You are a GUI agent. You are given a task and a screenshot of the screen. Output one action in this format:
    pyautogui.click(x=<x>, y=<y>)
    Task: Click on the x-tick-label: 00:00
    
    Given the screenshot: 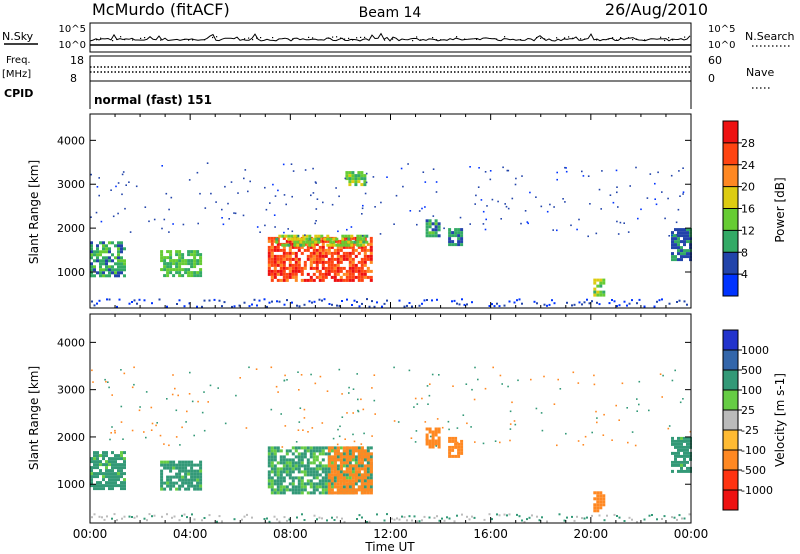 What is the action you would take?
    pyautogui.click(x=691, y=534)
    